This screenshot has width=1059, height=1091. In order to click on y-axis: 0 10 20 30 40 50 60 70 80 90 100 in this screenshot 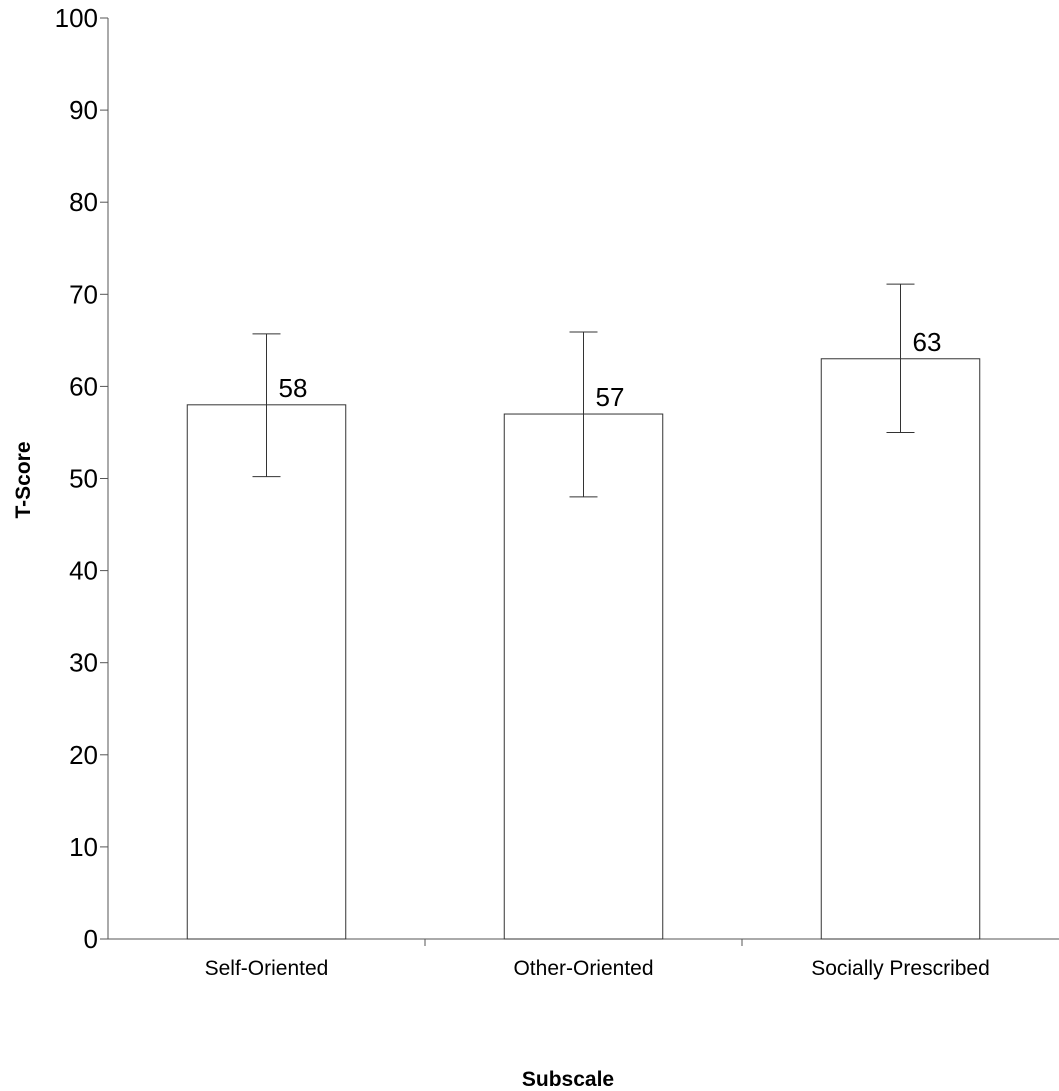, I will do `click(82, 478)`.